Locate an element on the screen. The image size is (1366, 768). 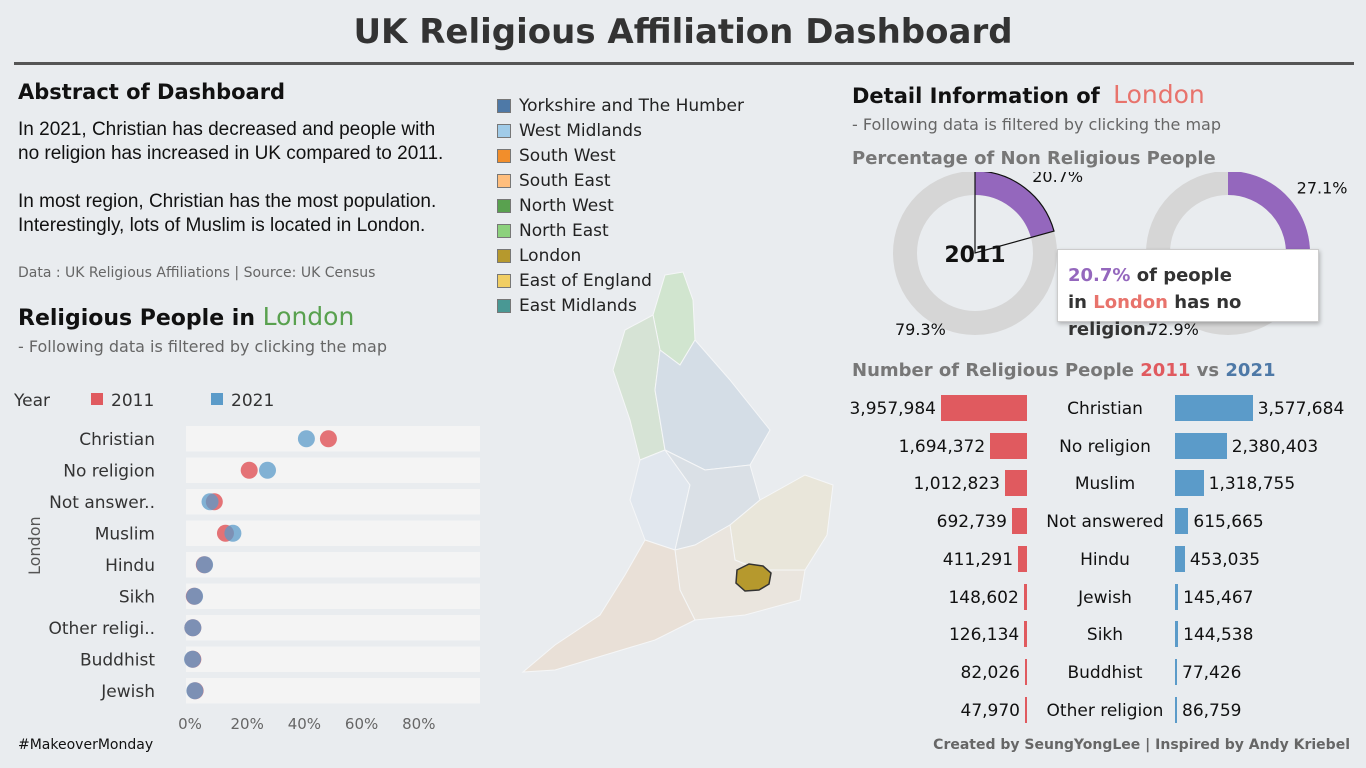
region-legend-label: North West is located at coordinates (566, 205).